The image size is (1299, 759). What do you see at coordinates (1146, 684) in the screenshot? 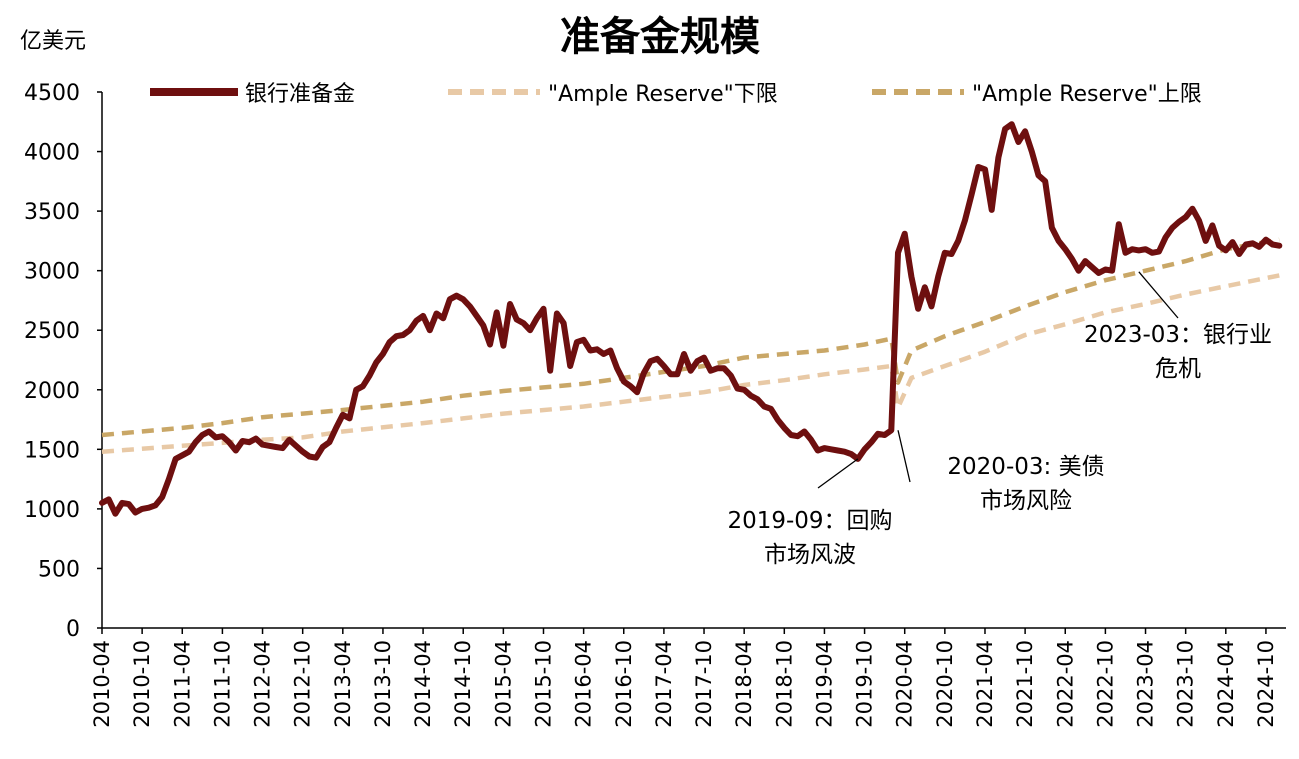
I see `x-tick-label: 2023-04` at bounding box center [1146, 684].